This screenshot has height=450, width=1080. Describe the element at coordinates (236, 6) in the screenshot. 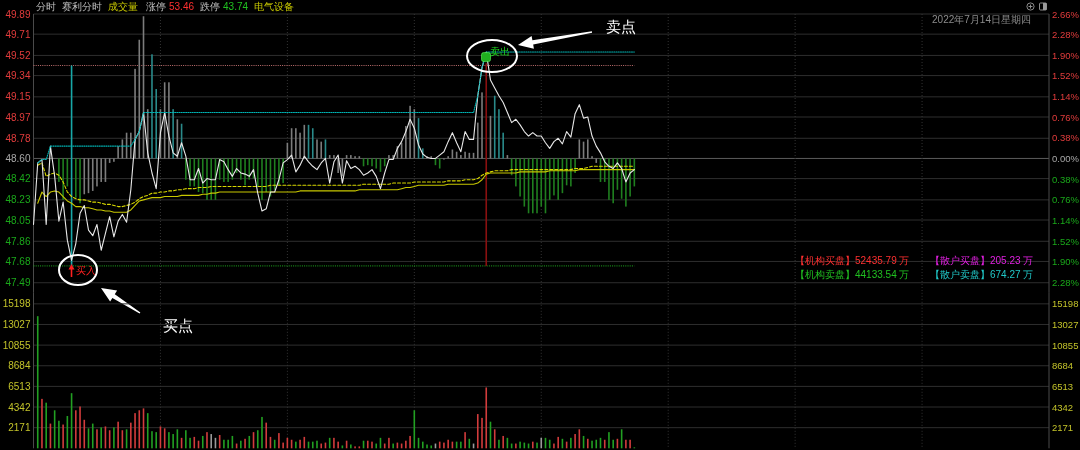

I see `text: 43.74` at that location.